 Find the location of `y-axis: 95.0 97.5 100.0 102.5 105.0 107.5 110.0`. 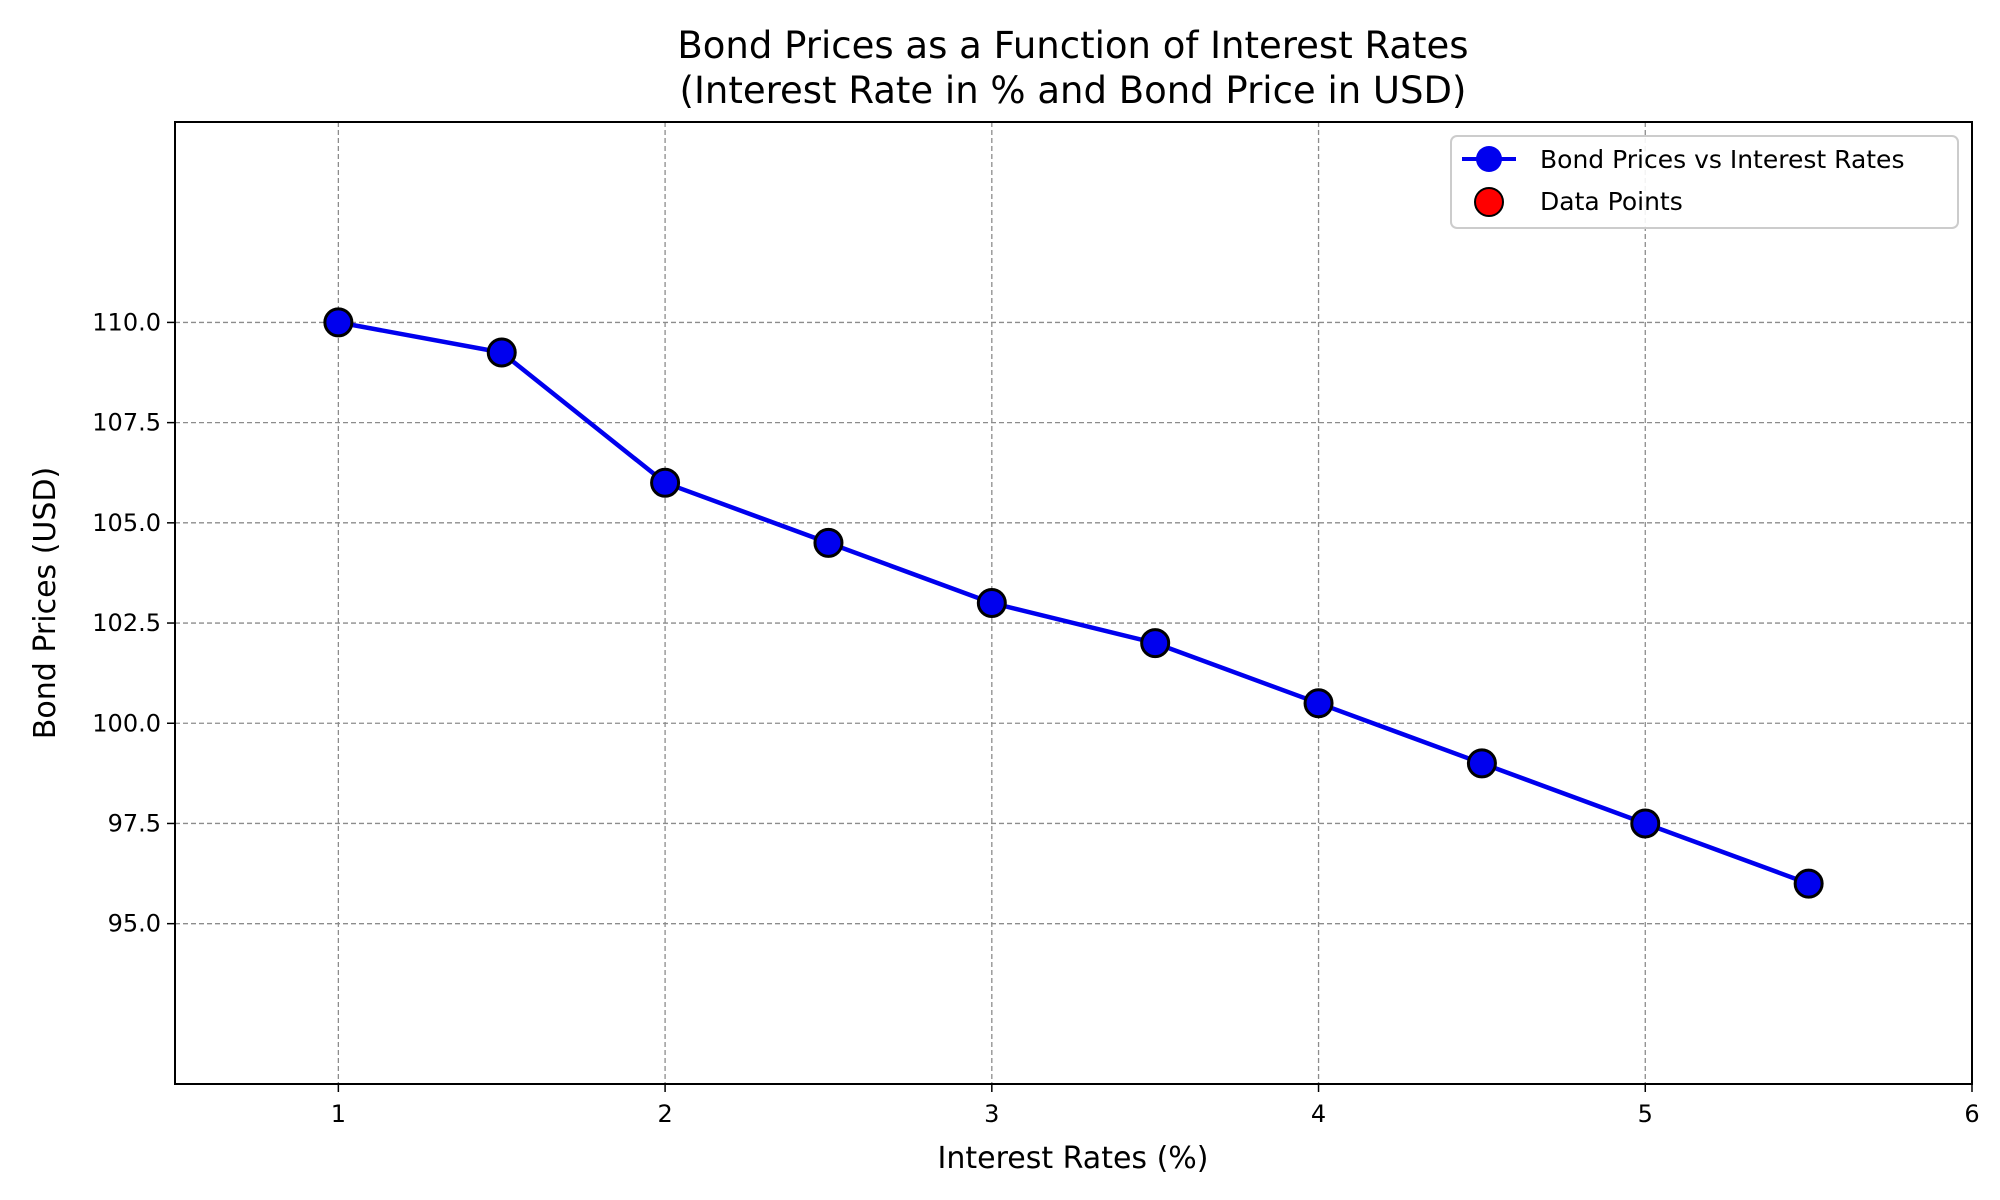

y-axis: 95.0 97.5 100.0 102.5 105.0 107.5 110.0 is located at coordinates (133, 623).